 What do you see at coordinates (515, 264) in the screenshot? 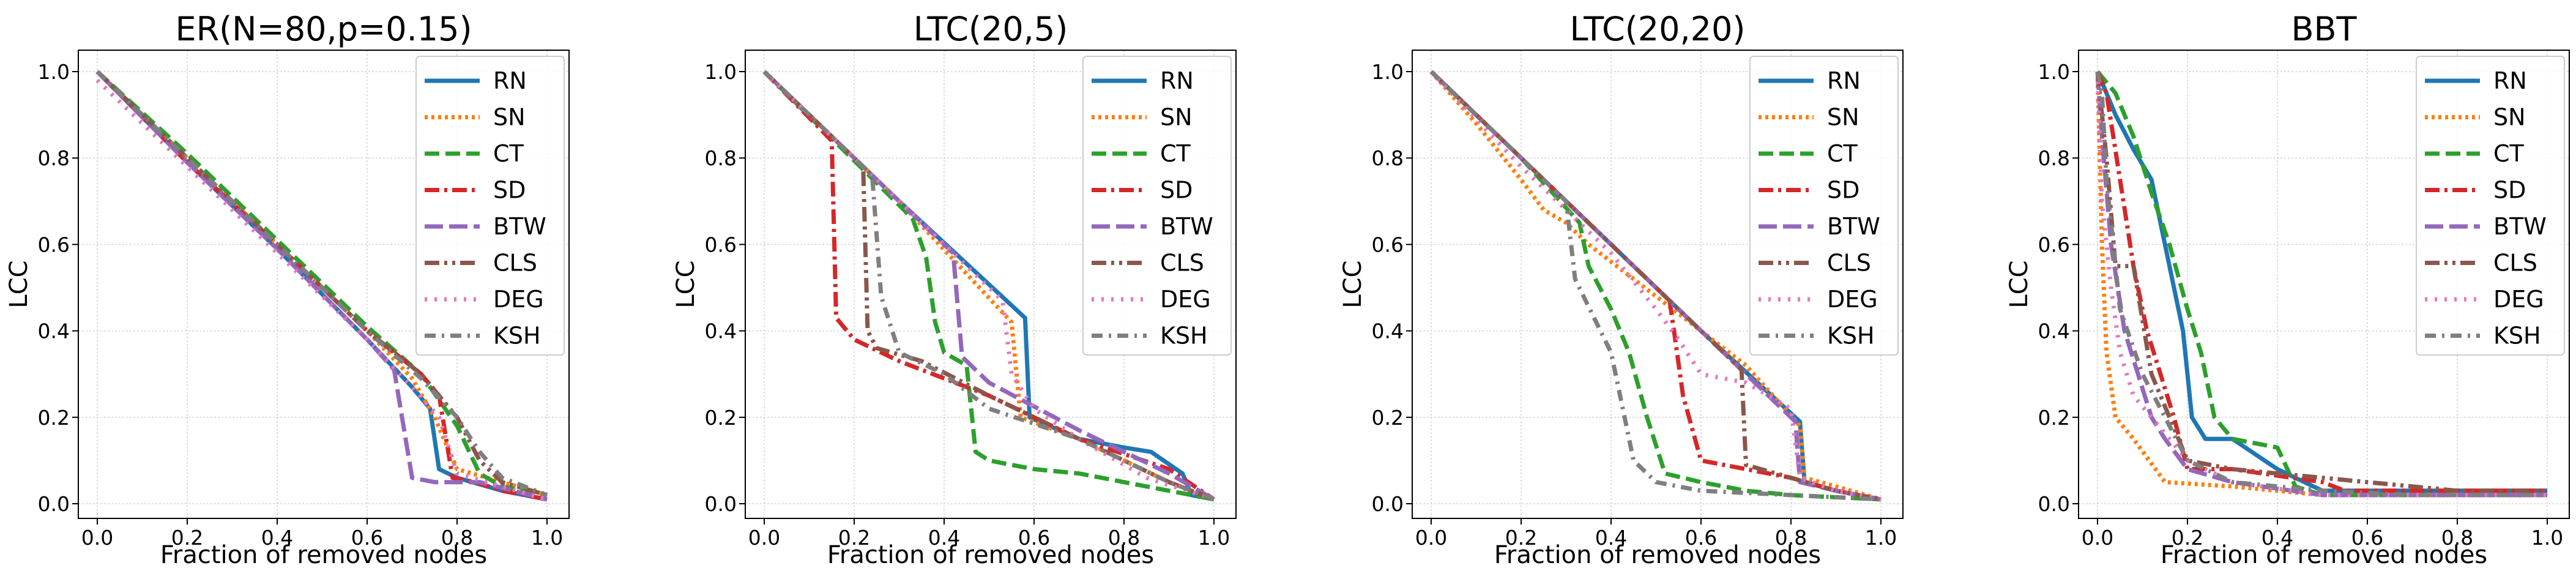
I see `legend-label-cls: CLS` at bounding box center [515, 264].